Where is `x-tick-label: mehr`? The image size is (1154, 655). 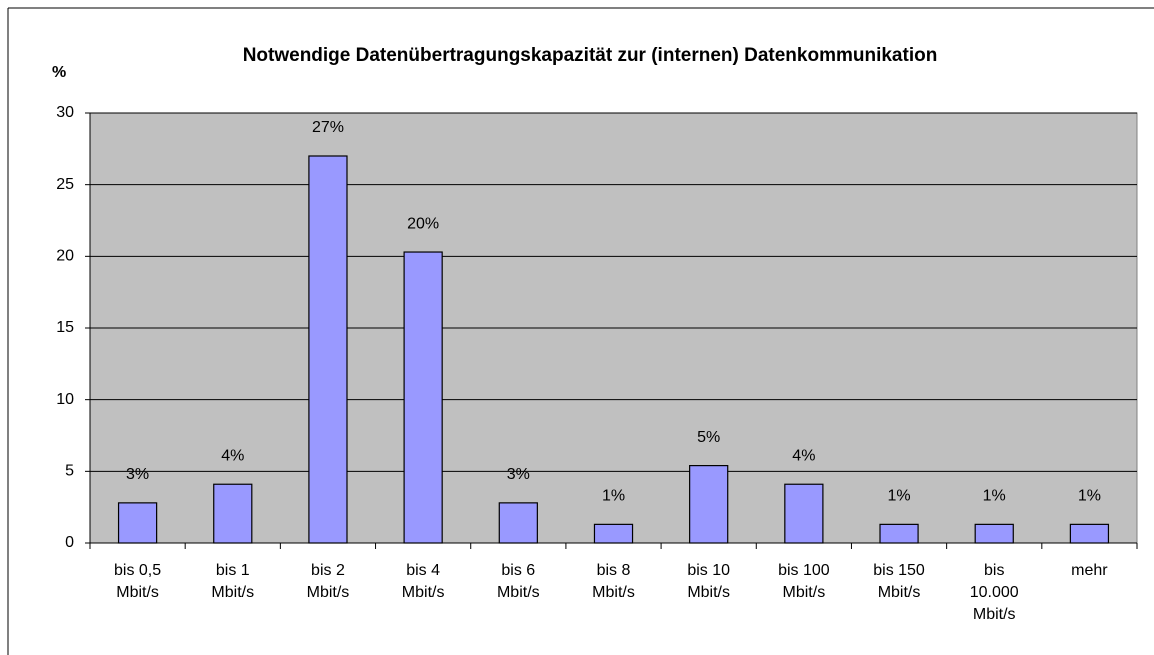 x-tick-label: mehr is located at coordinates (1089, 570).